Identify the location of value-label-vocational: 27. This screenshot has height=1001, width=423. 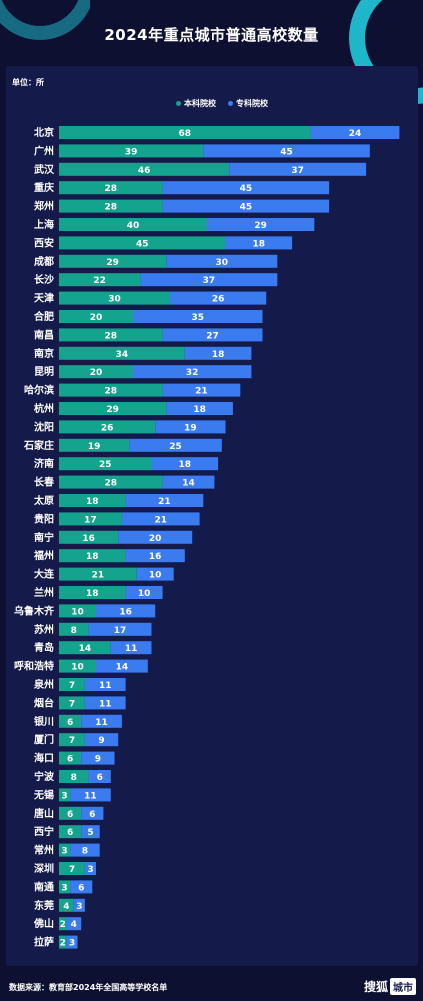
(212, 336).